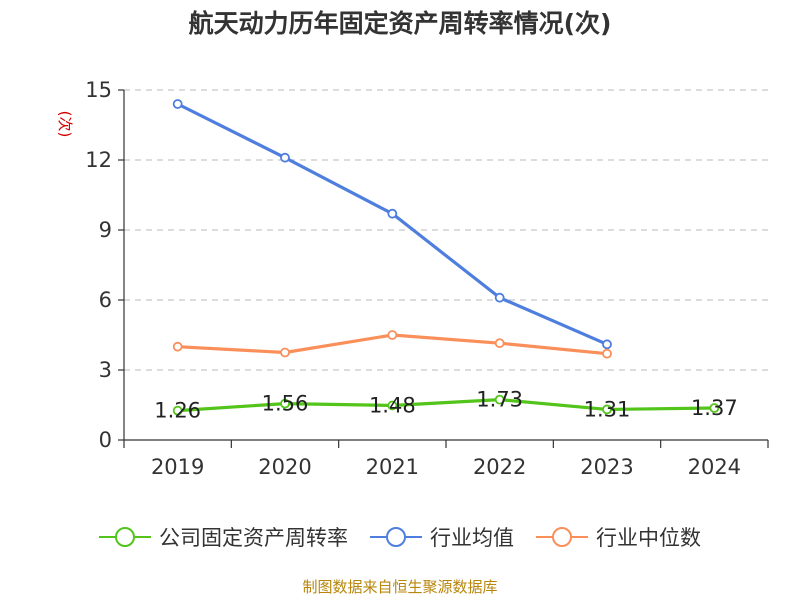 The width and height of the screenshot is (800, 600). What do you see at coordinates (98, 160) in the screenshot?
I see `y-tick-label: 12` at bounding box center [98, 160].